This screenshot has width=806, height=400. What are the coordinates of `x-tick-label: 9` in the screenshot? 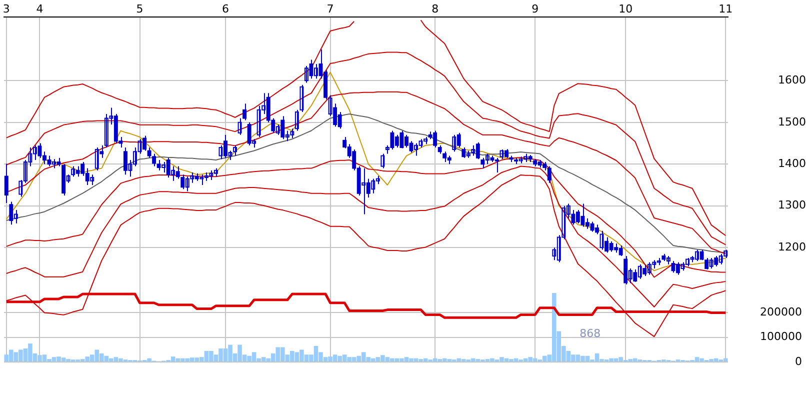 It's located at (535, 9).